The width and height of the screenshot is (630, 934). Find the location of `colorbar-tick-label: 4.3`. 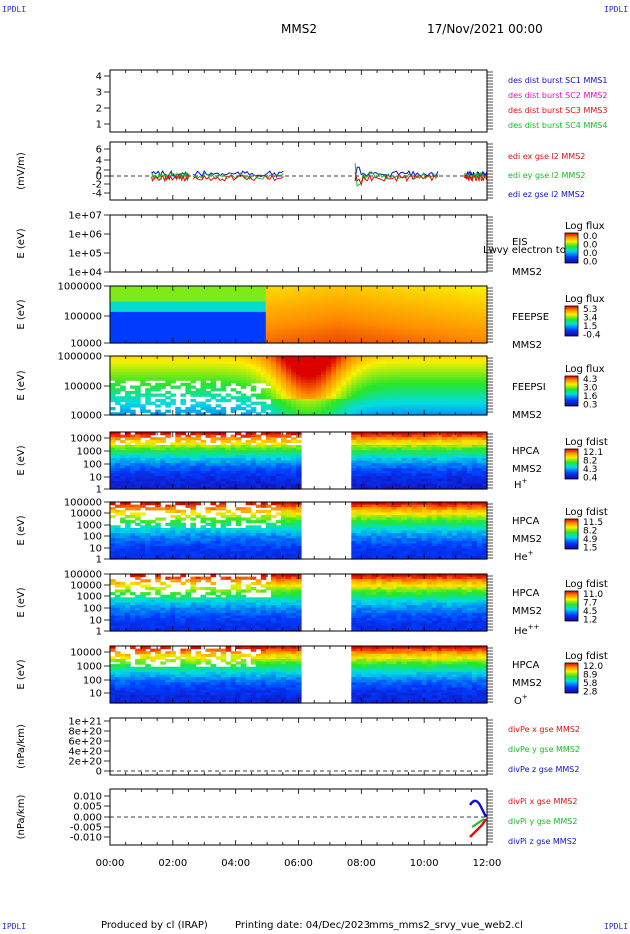

colorbar-tick-label: 4.3 is located at coordinates (590, 380).